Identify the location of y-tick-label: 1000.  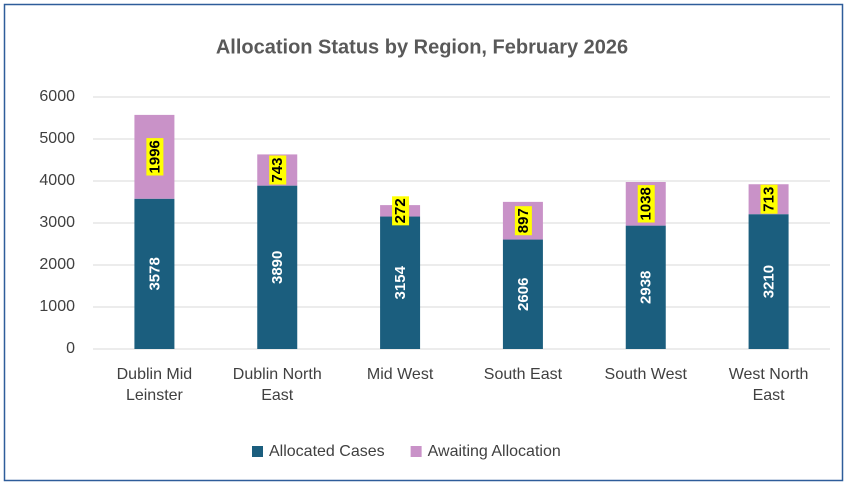
(57, 306).